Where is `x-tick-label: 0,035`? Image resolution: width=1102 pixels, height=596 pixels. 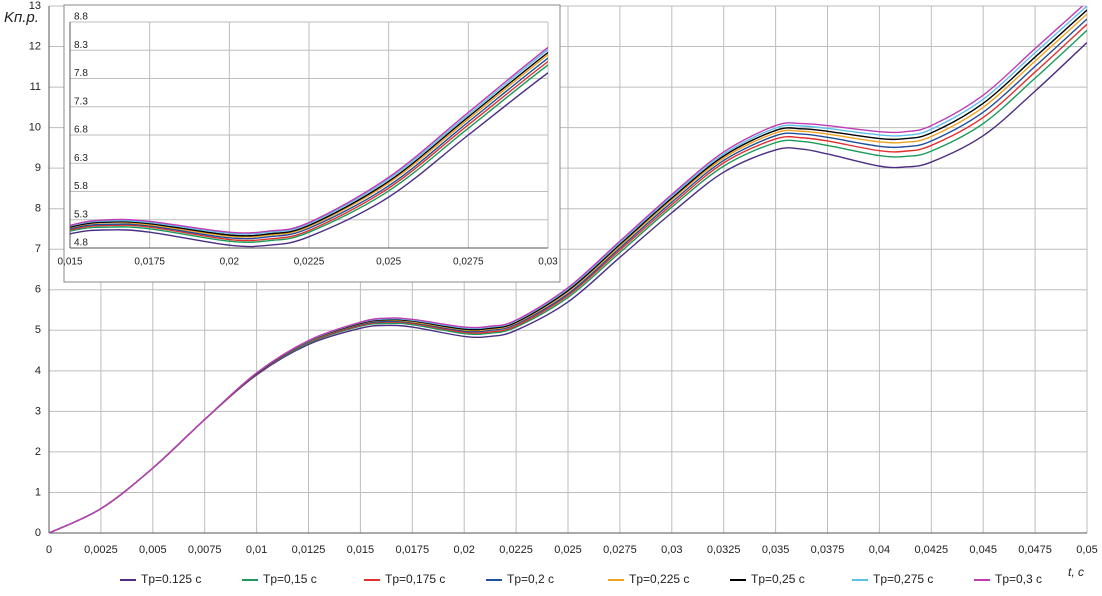 x-tick-label: 0,035 is located at coordinates (776, 550).